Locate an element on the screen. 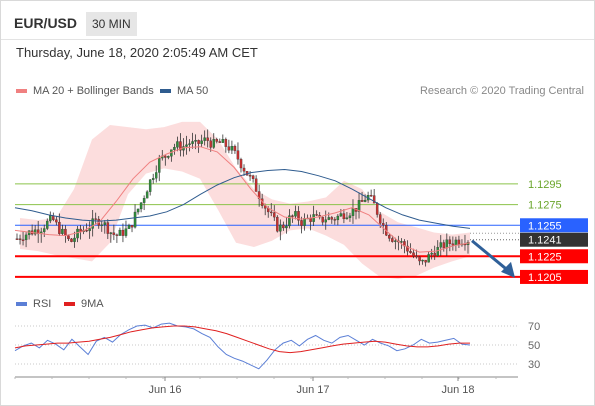 This screenshot has height=406, width=595. rsi-tick-70: 70 is located at coordinates (534, 327).